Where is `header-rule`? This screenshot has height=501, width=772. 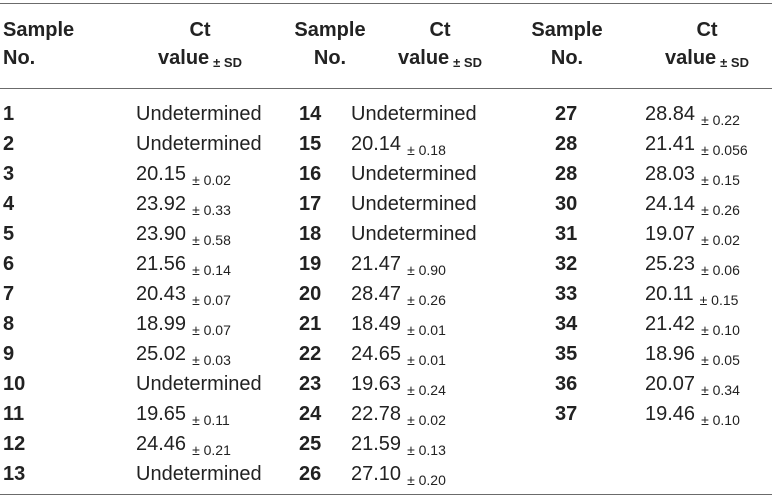 header-rule is located at coordinates (386, 88).